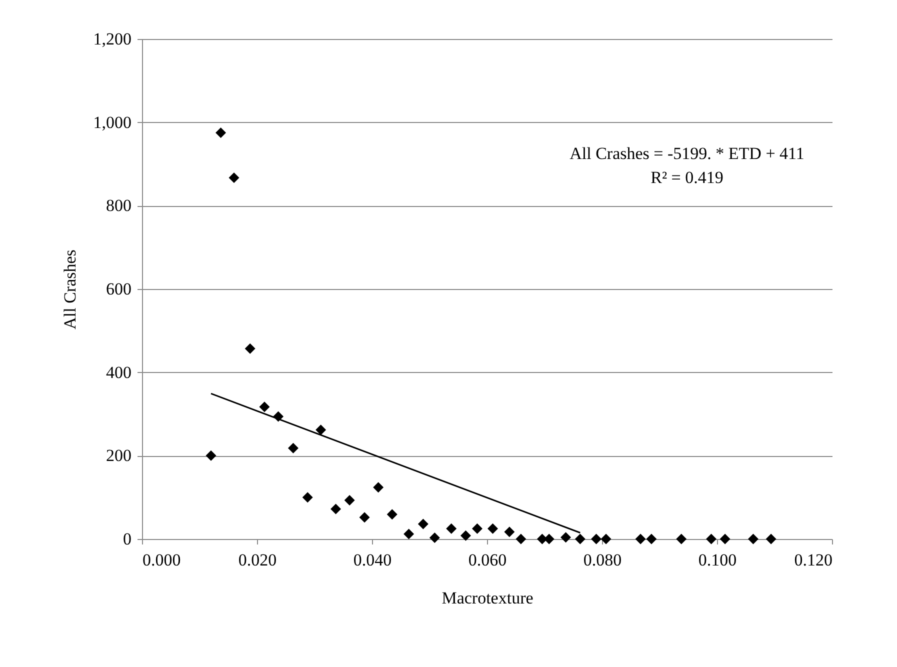  I want to click on x-tick-label: 0.080, so click(602, 560).